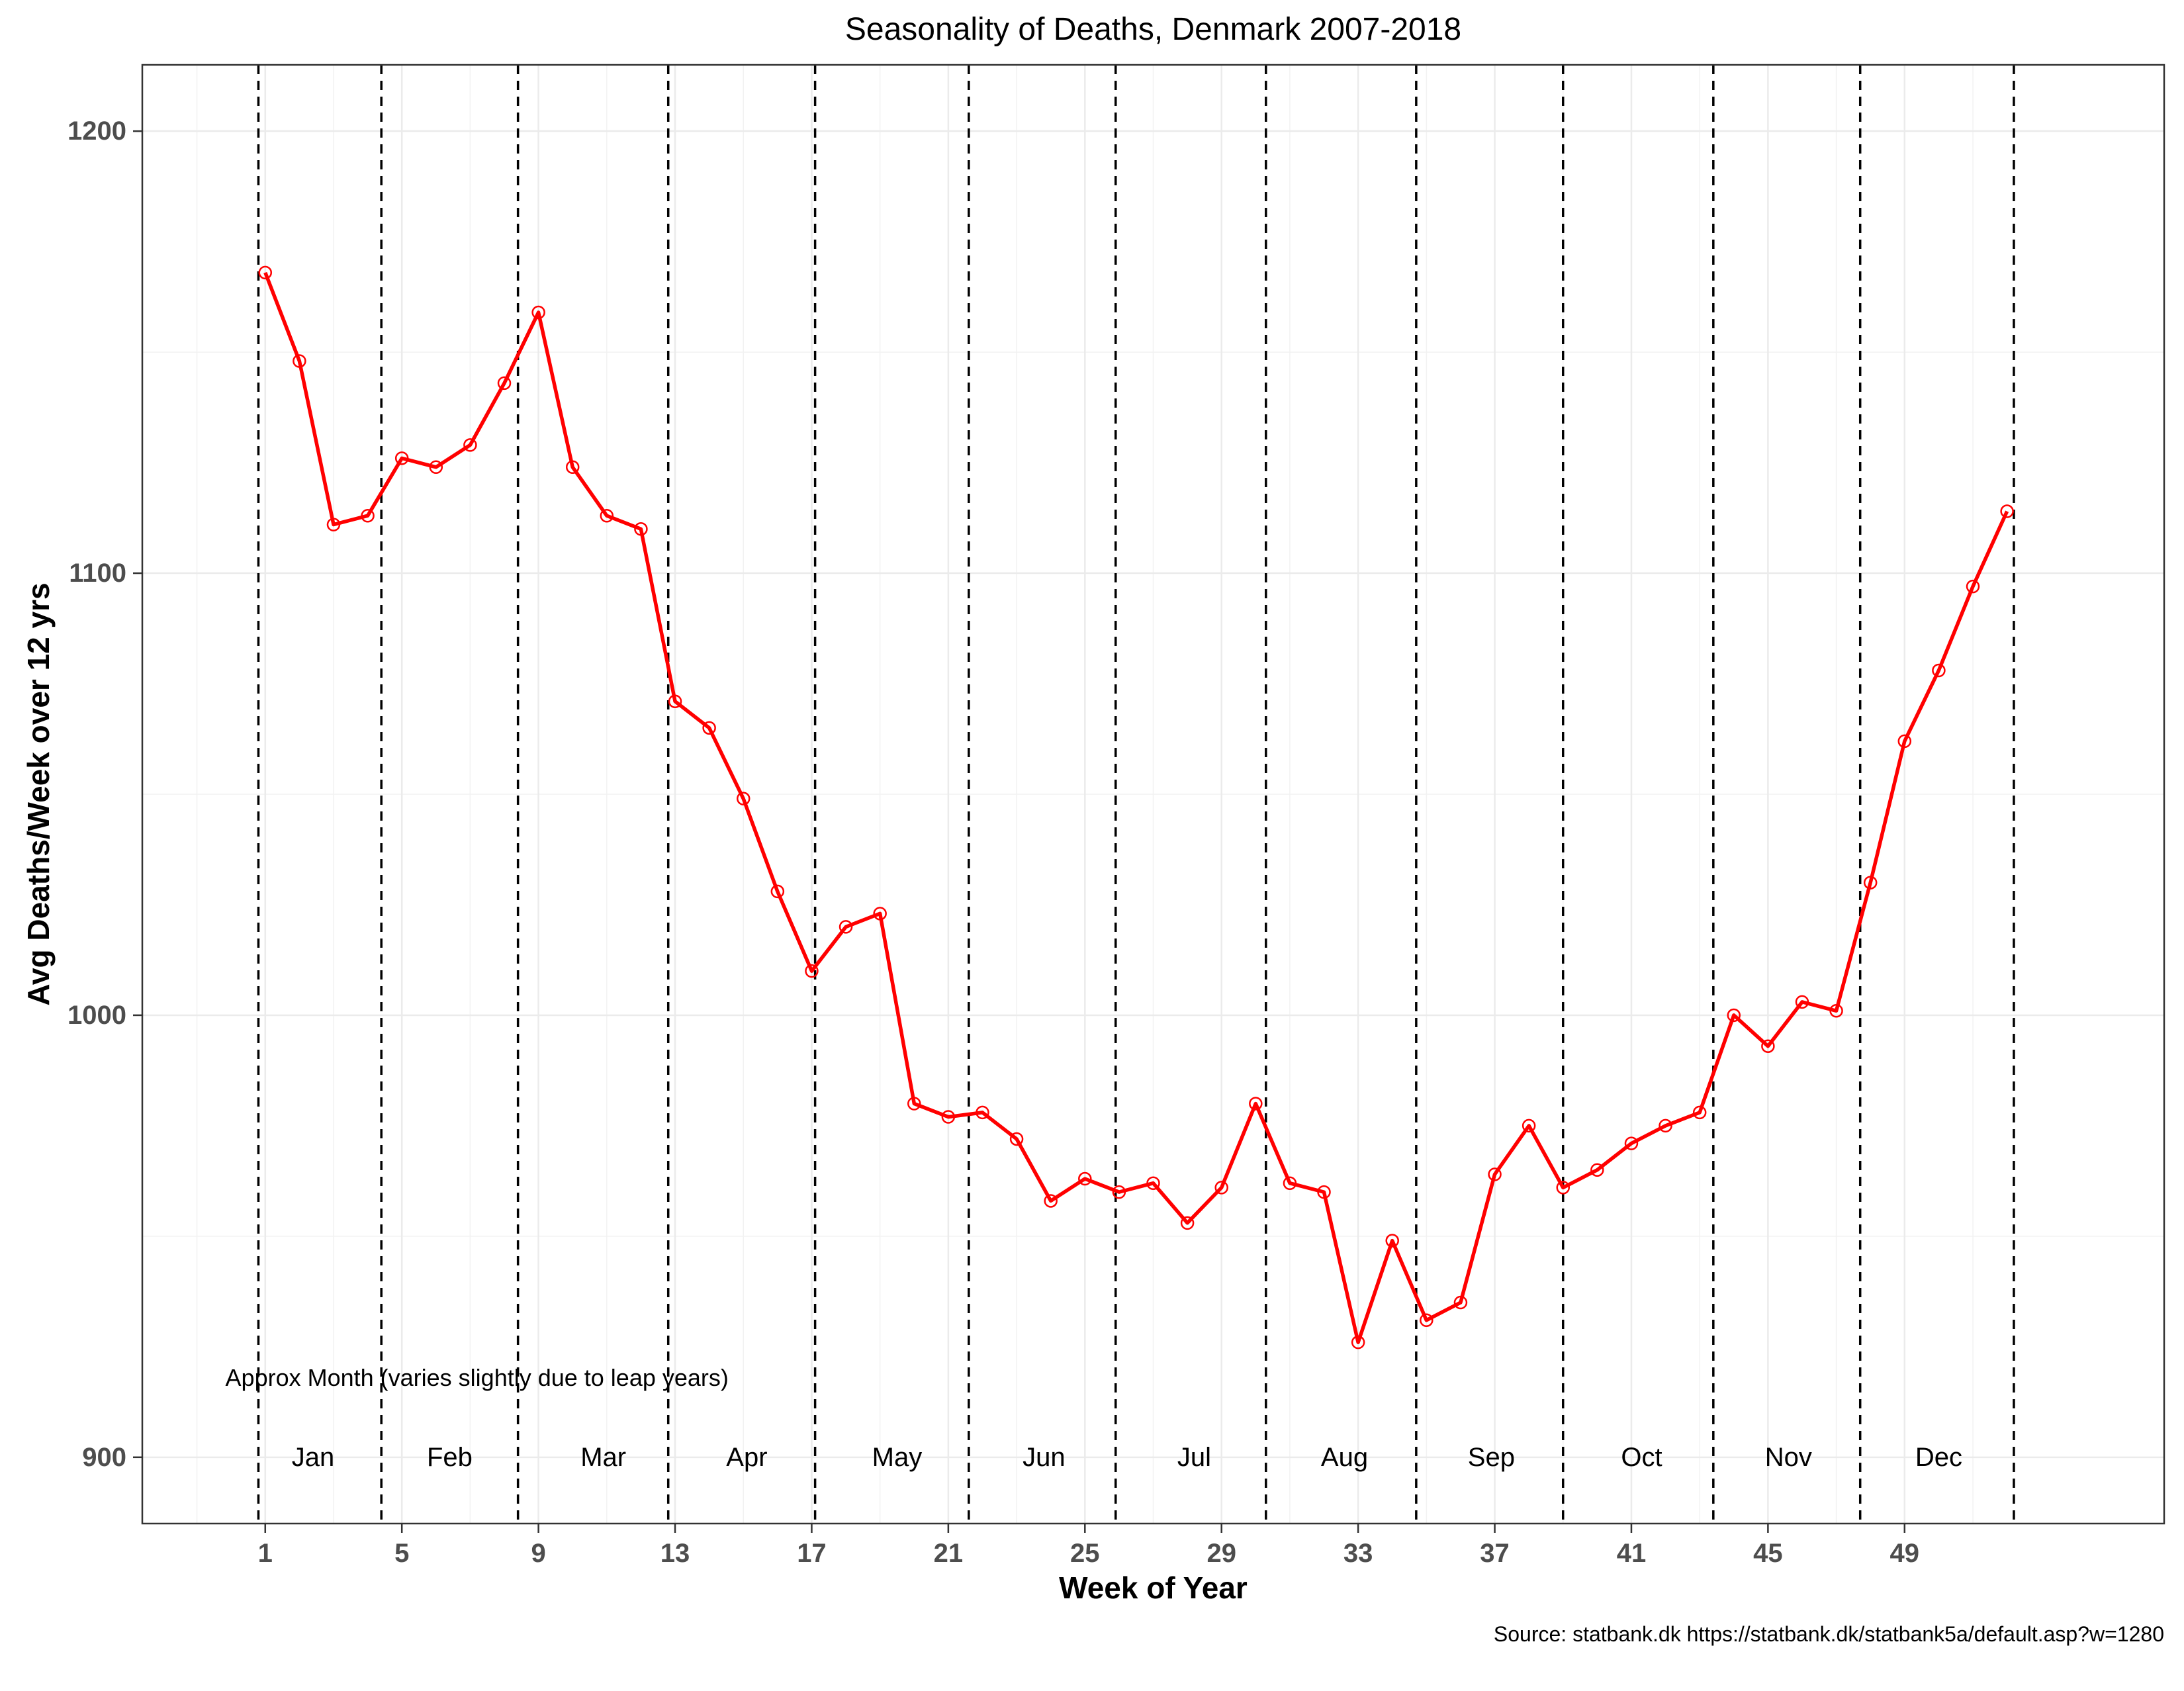 The width and height of the screenshot is (2184, 1691). I want to click on month-label: Dec, so click(1939, 1458).